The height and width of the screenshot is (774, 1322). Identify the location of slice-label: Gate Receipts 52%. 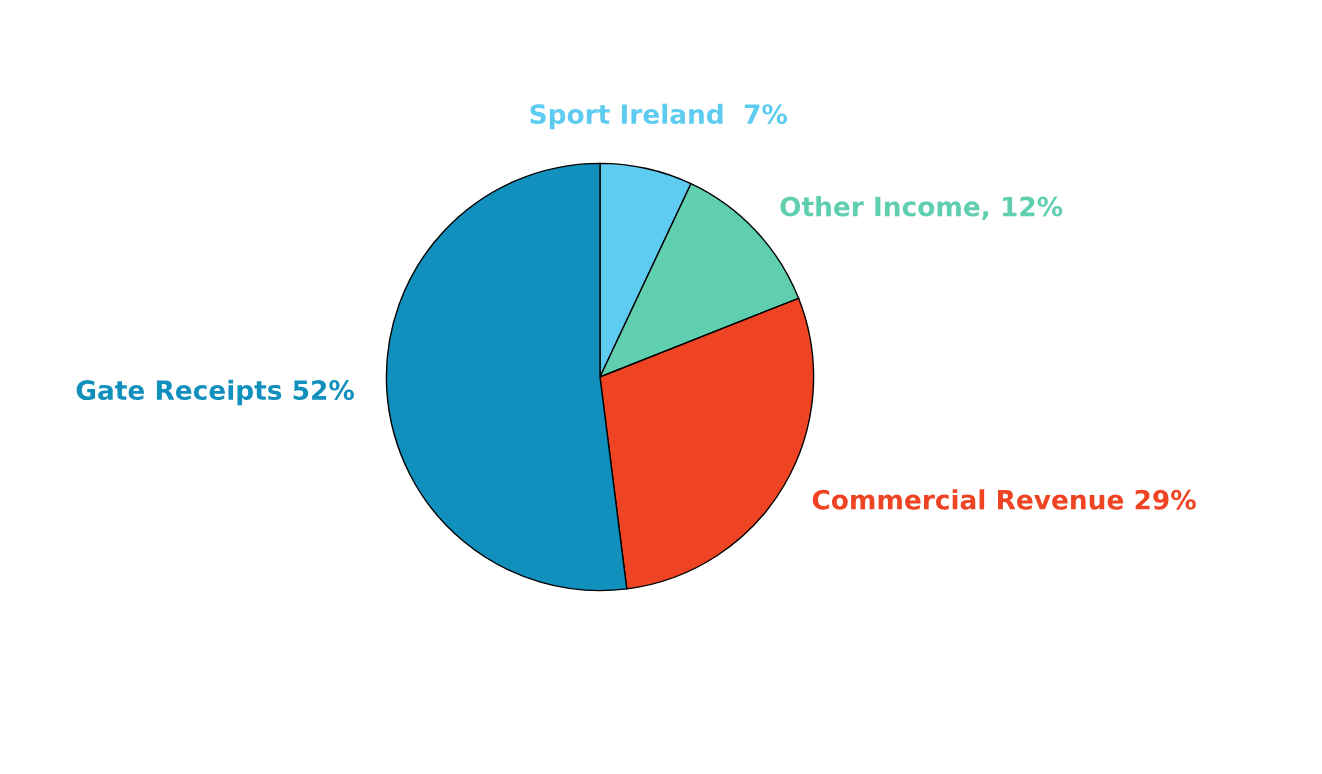
(215, 392).